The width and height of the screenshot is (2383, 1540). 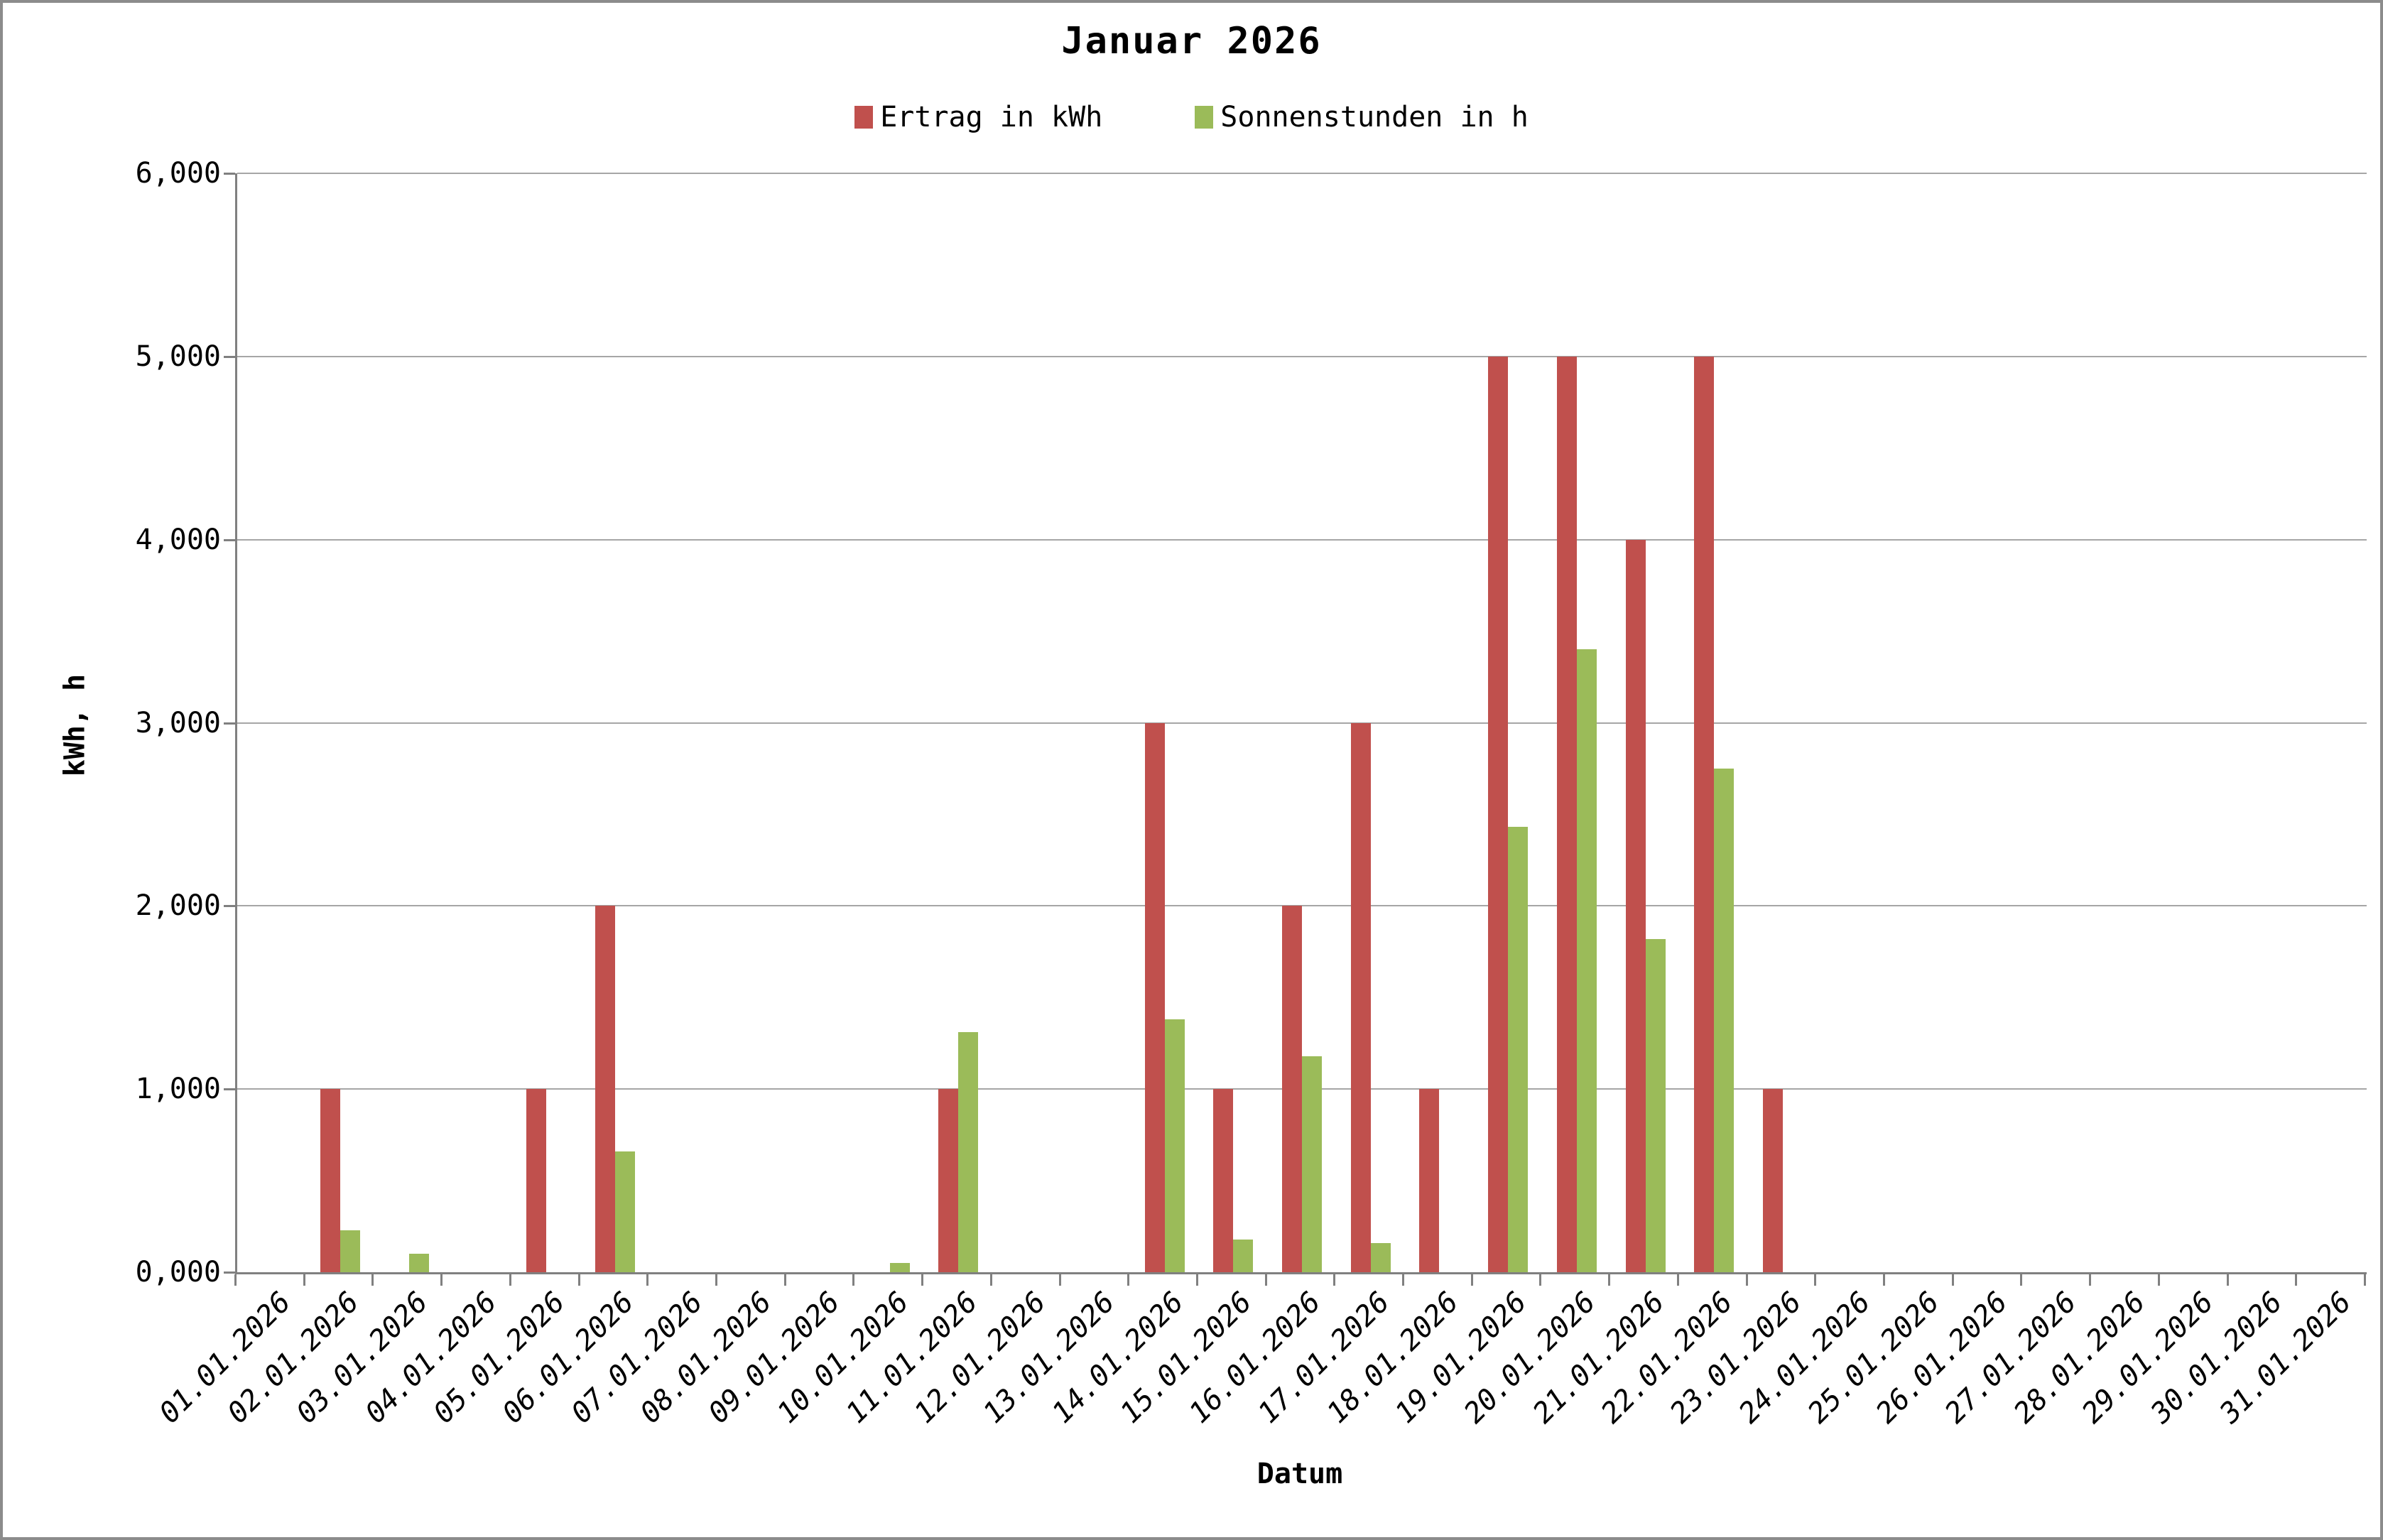 What do you see at coordinates (1773, 1180) in the screenshot?
I see `bar-ertrag-23.01.2026` at bounding box center [1773, 1180].